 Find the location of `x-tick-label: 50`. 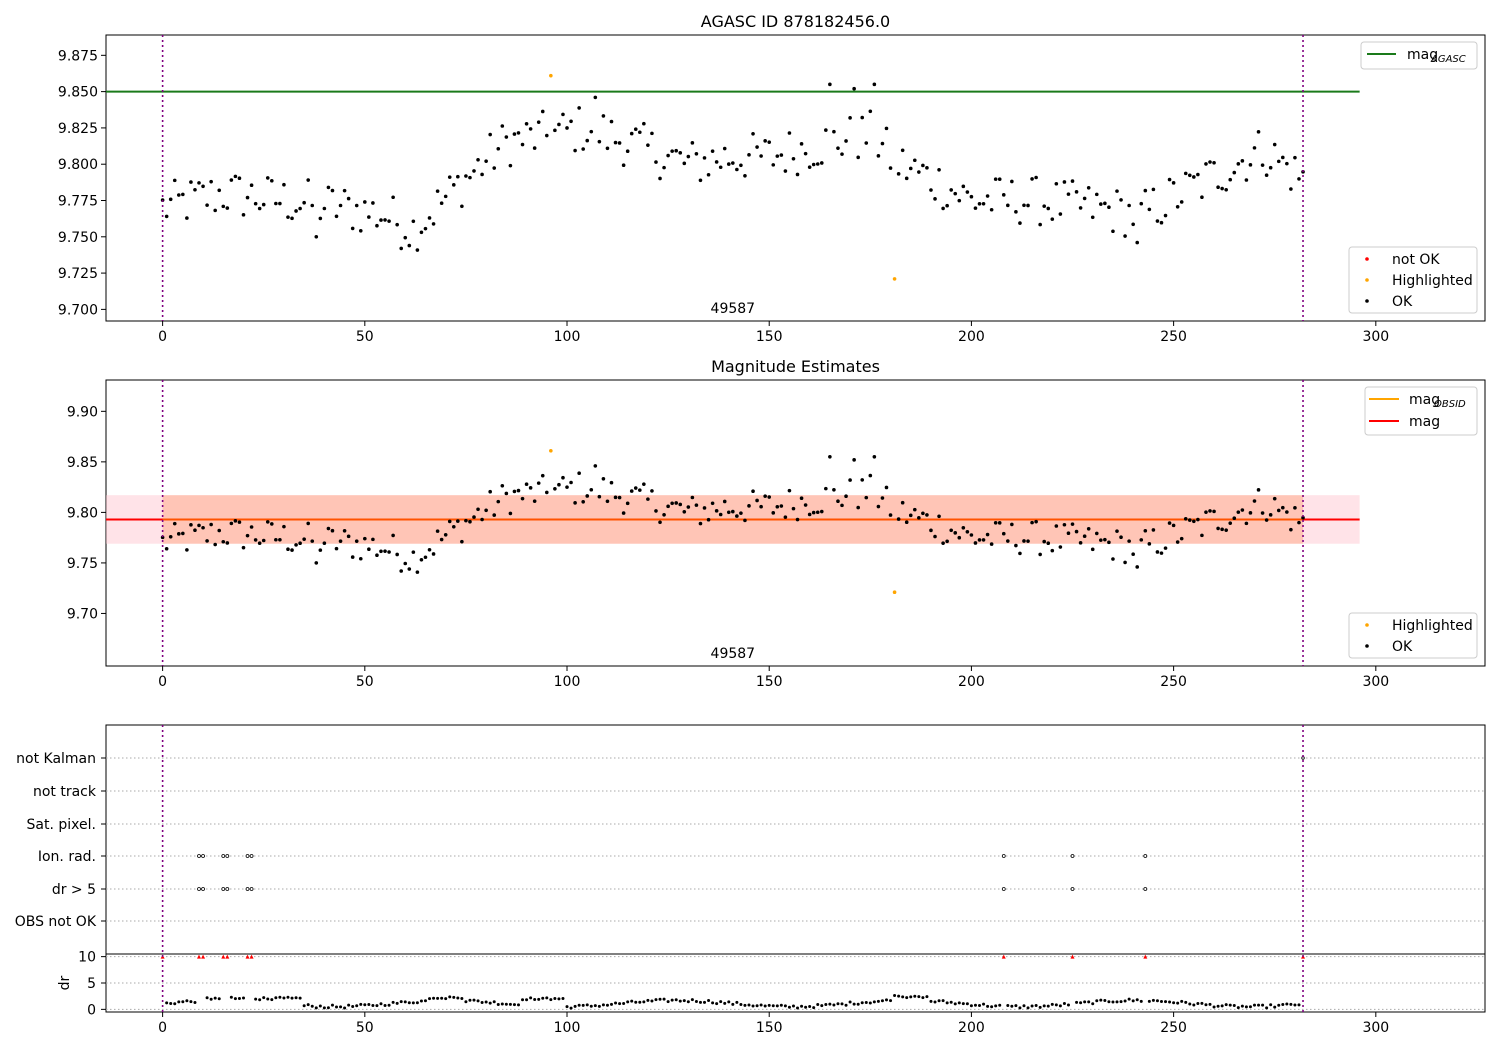

x-tick-label: 50 is located at coordinates (365, 1028).